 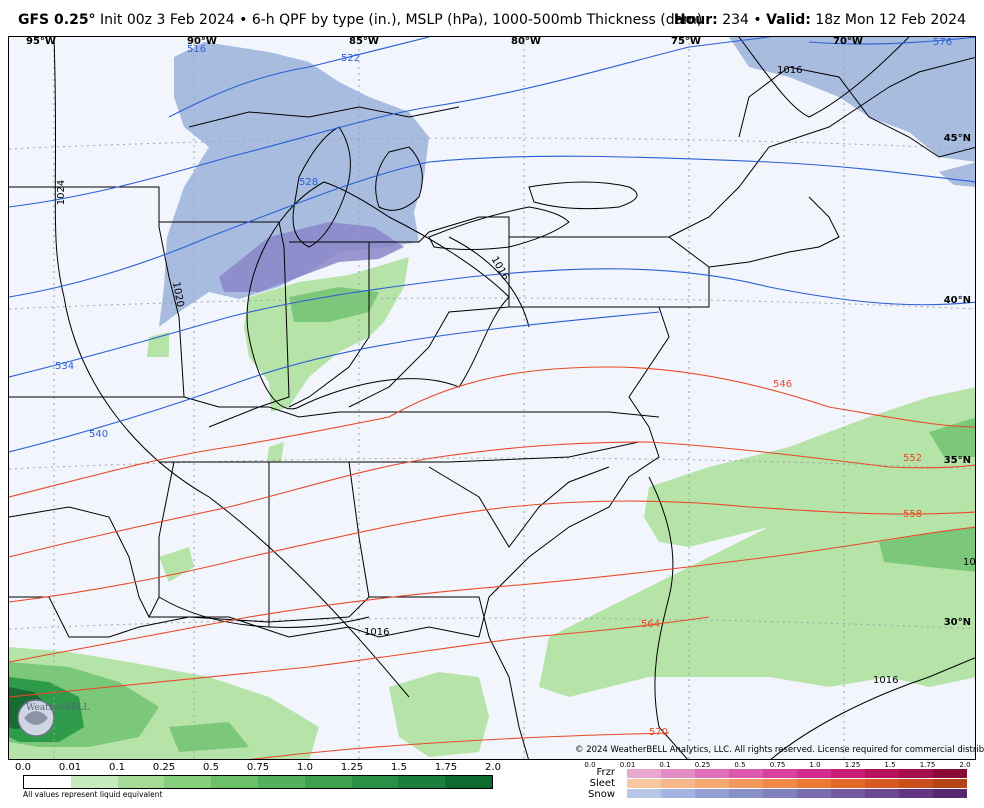 I want to click on thickness-label: 564, so click(x=651, y=624).